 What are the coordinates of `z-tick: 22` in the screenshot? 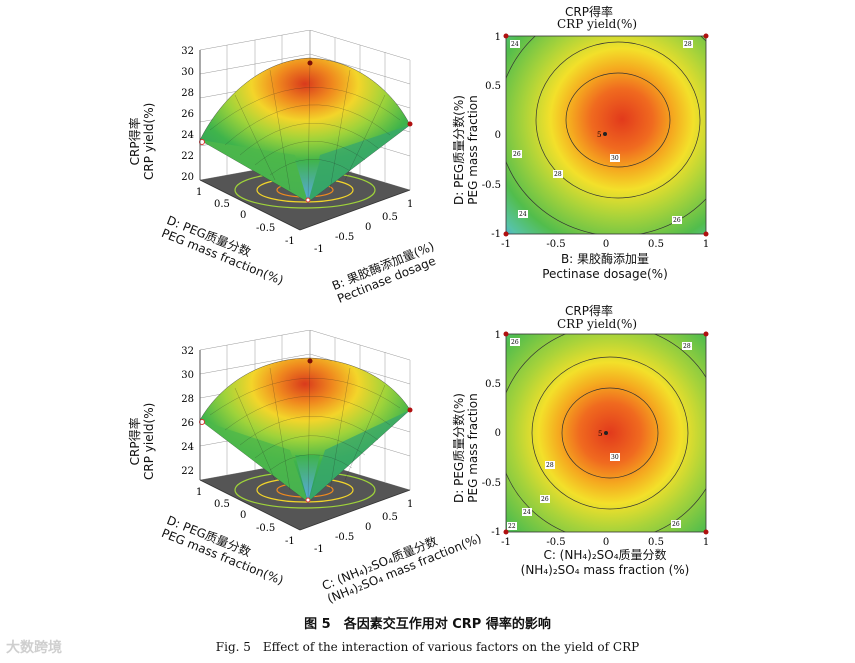 It's located at (187, 156).